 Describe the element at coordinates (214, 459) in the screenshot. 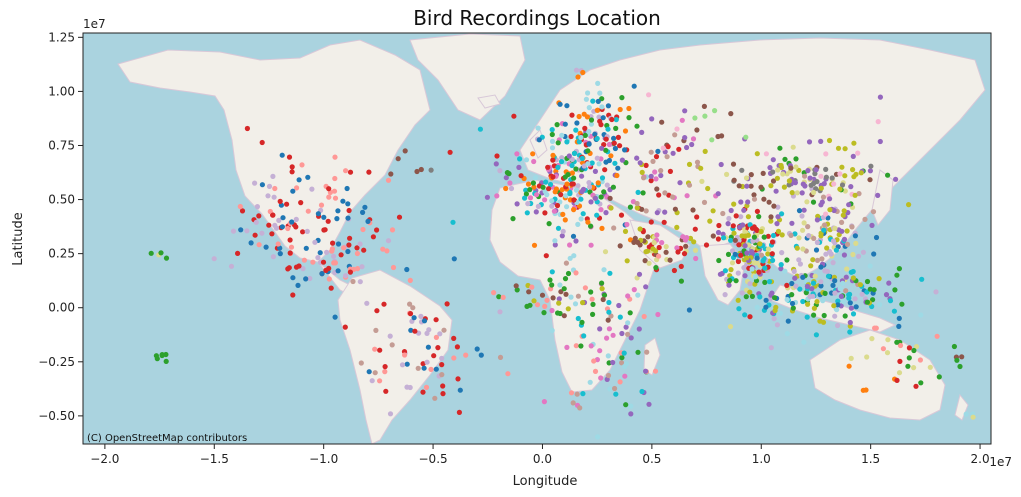

I see `x-tick-label: −1.5` at that location.